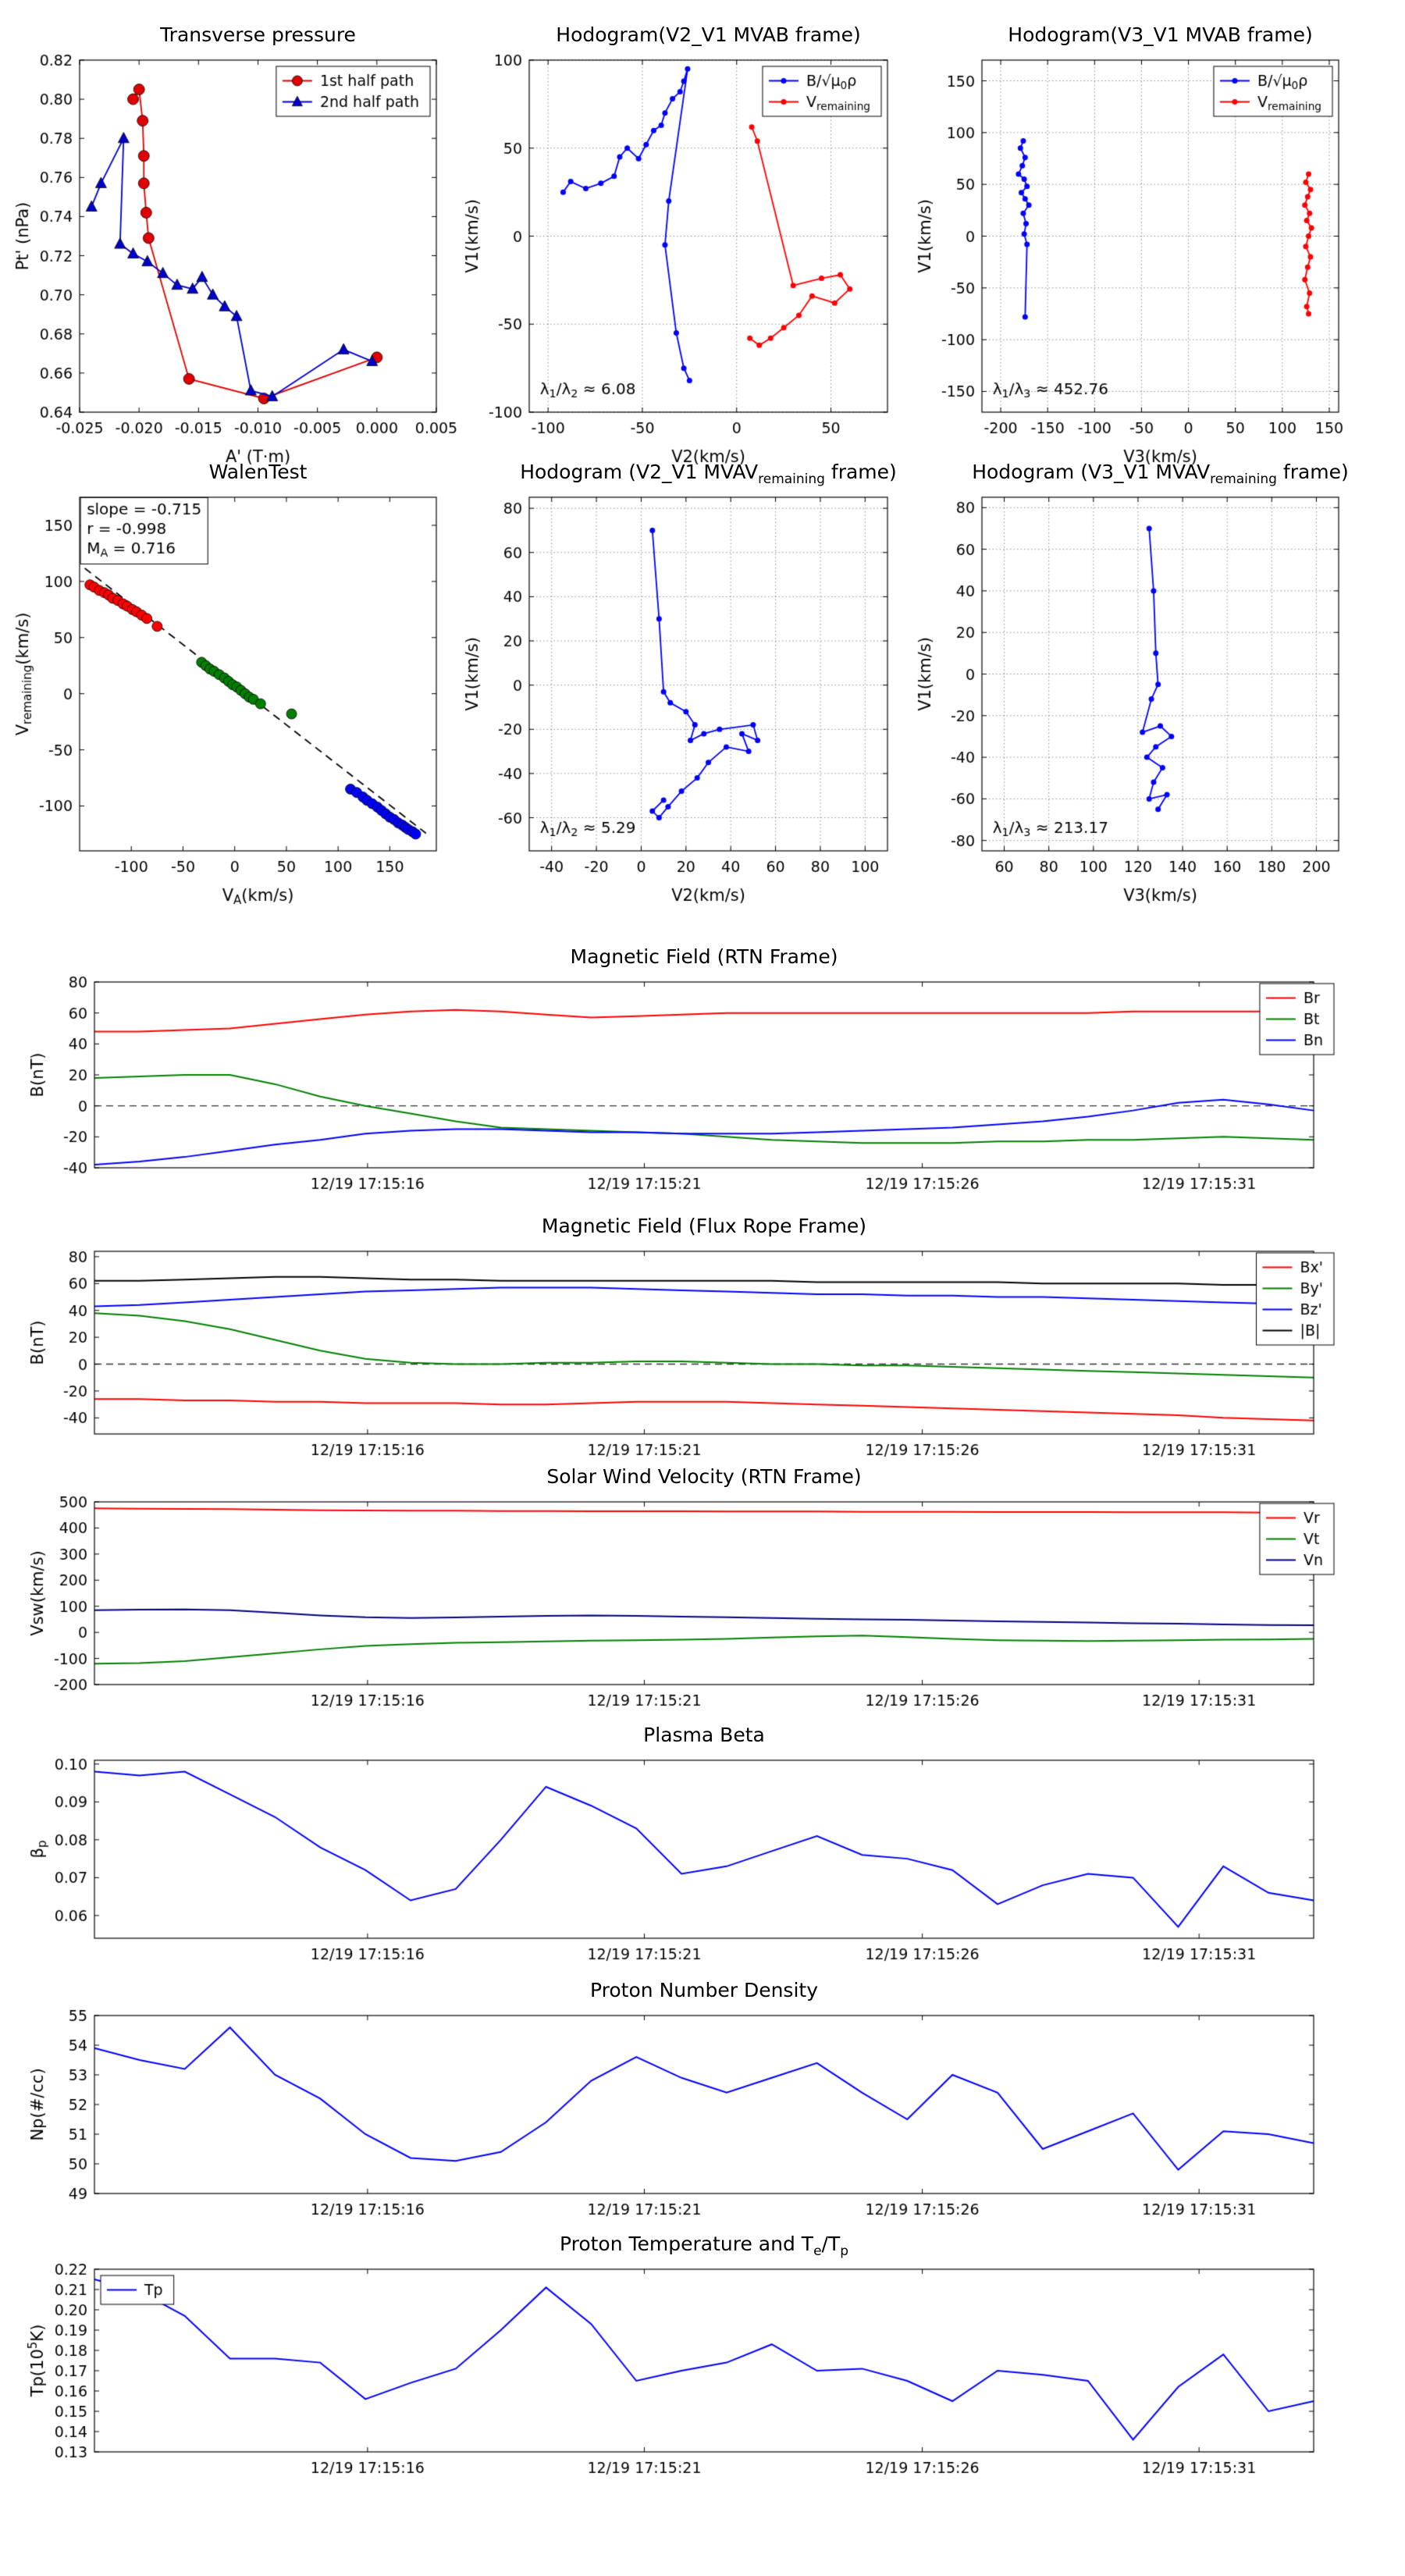 Image resolution: width=1405 pixels, height=2576 pixels. I want to click on hodogram-v3v1-mvab-plot, so click(1142, 246).